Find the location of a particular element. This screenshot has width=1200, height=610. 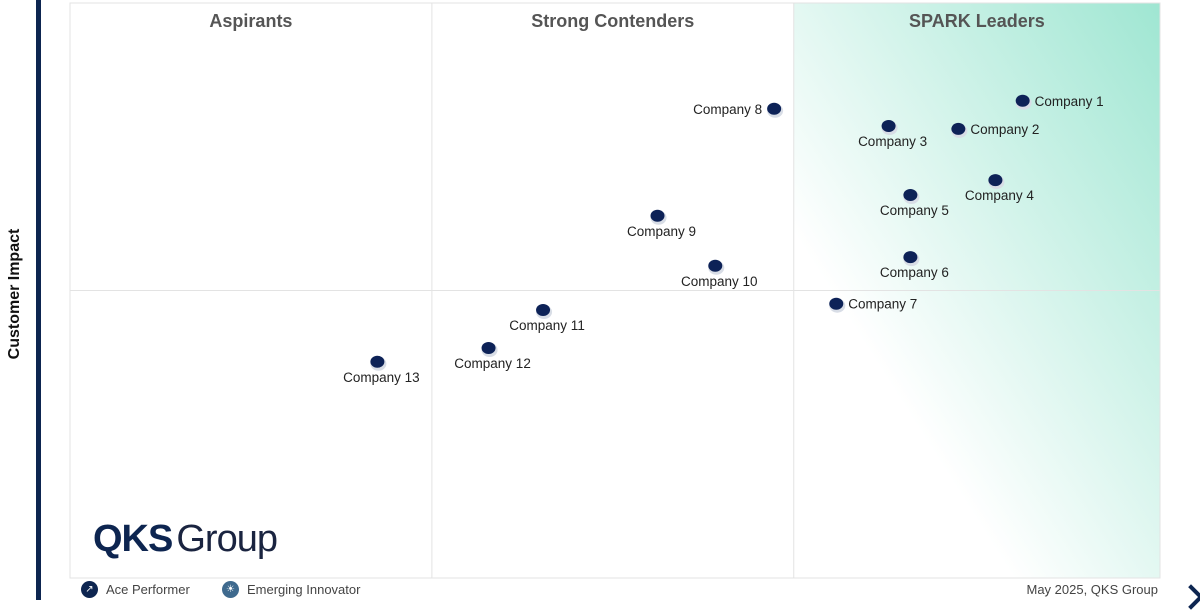

quadrant-title: Strong Contenders is located at coordinates (612, 21).